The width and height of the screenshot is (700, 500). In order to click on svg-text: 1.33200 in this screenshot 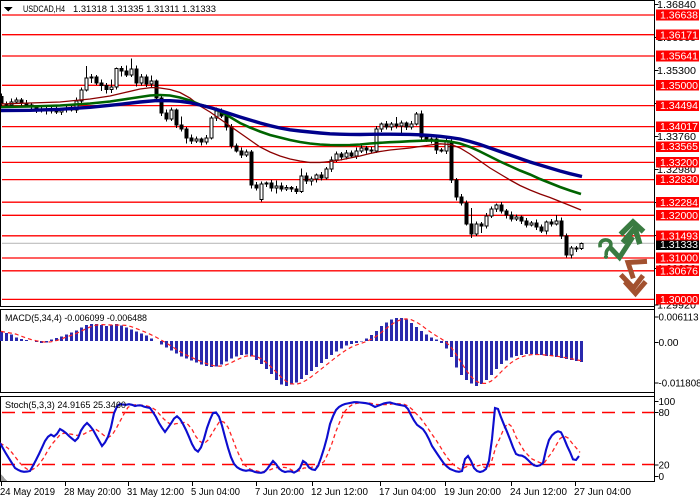, I will do `click(679, 163)`.